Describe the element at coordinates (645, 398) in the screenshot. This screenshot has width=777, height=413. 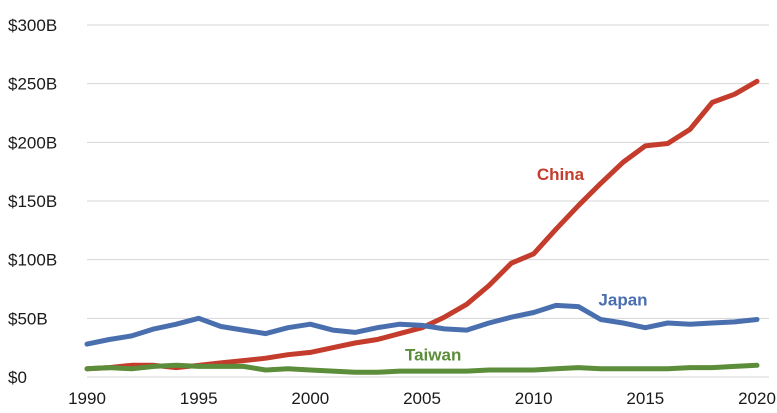
I see `x-tick-label: 2015` at that location.